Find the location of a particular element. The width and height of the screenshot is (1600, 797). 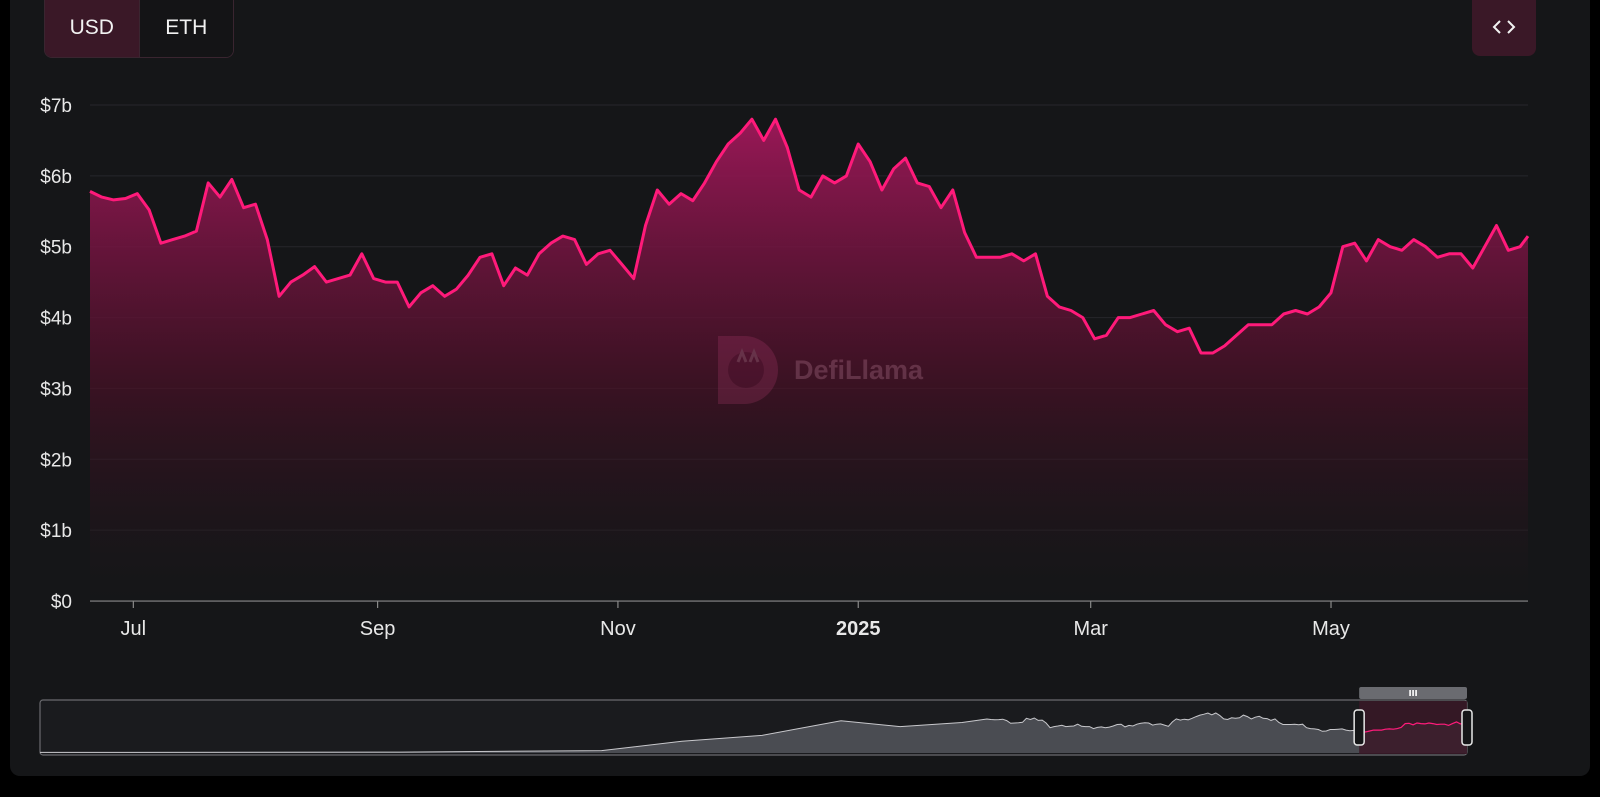

x-tick-label: Sep is located at coordinates (378, 629).